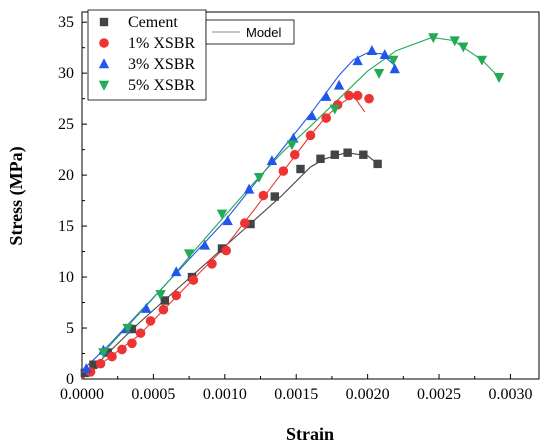  Describe the element at coordinates (225, 394) in the screenshot. I see `x-tick-label: 0.0010` at that location.